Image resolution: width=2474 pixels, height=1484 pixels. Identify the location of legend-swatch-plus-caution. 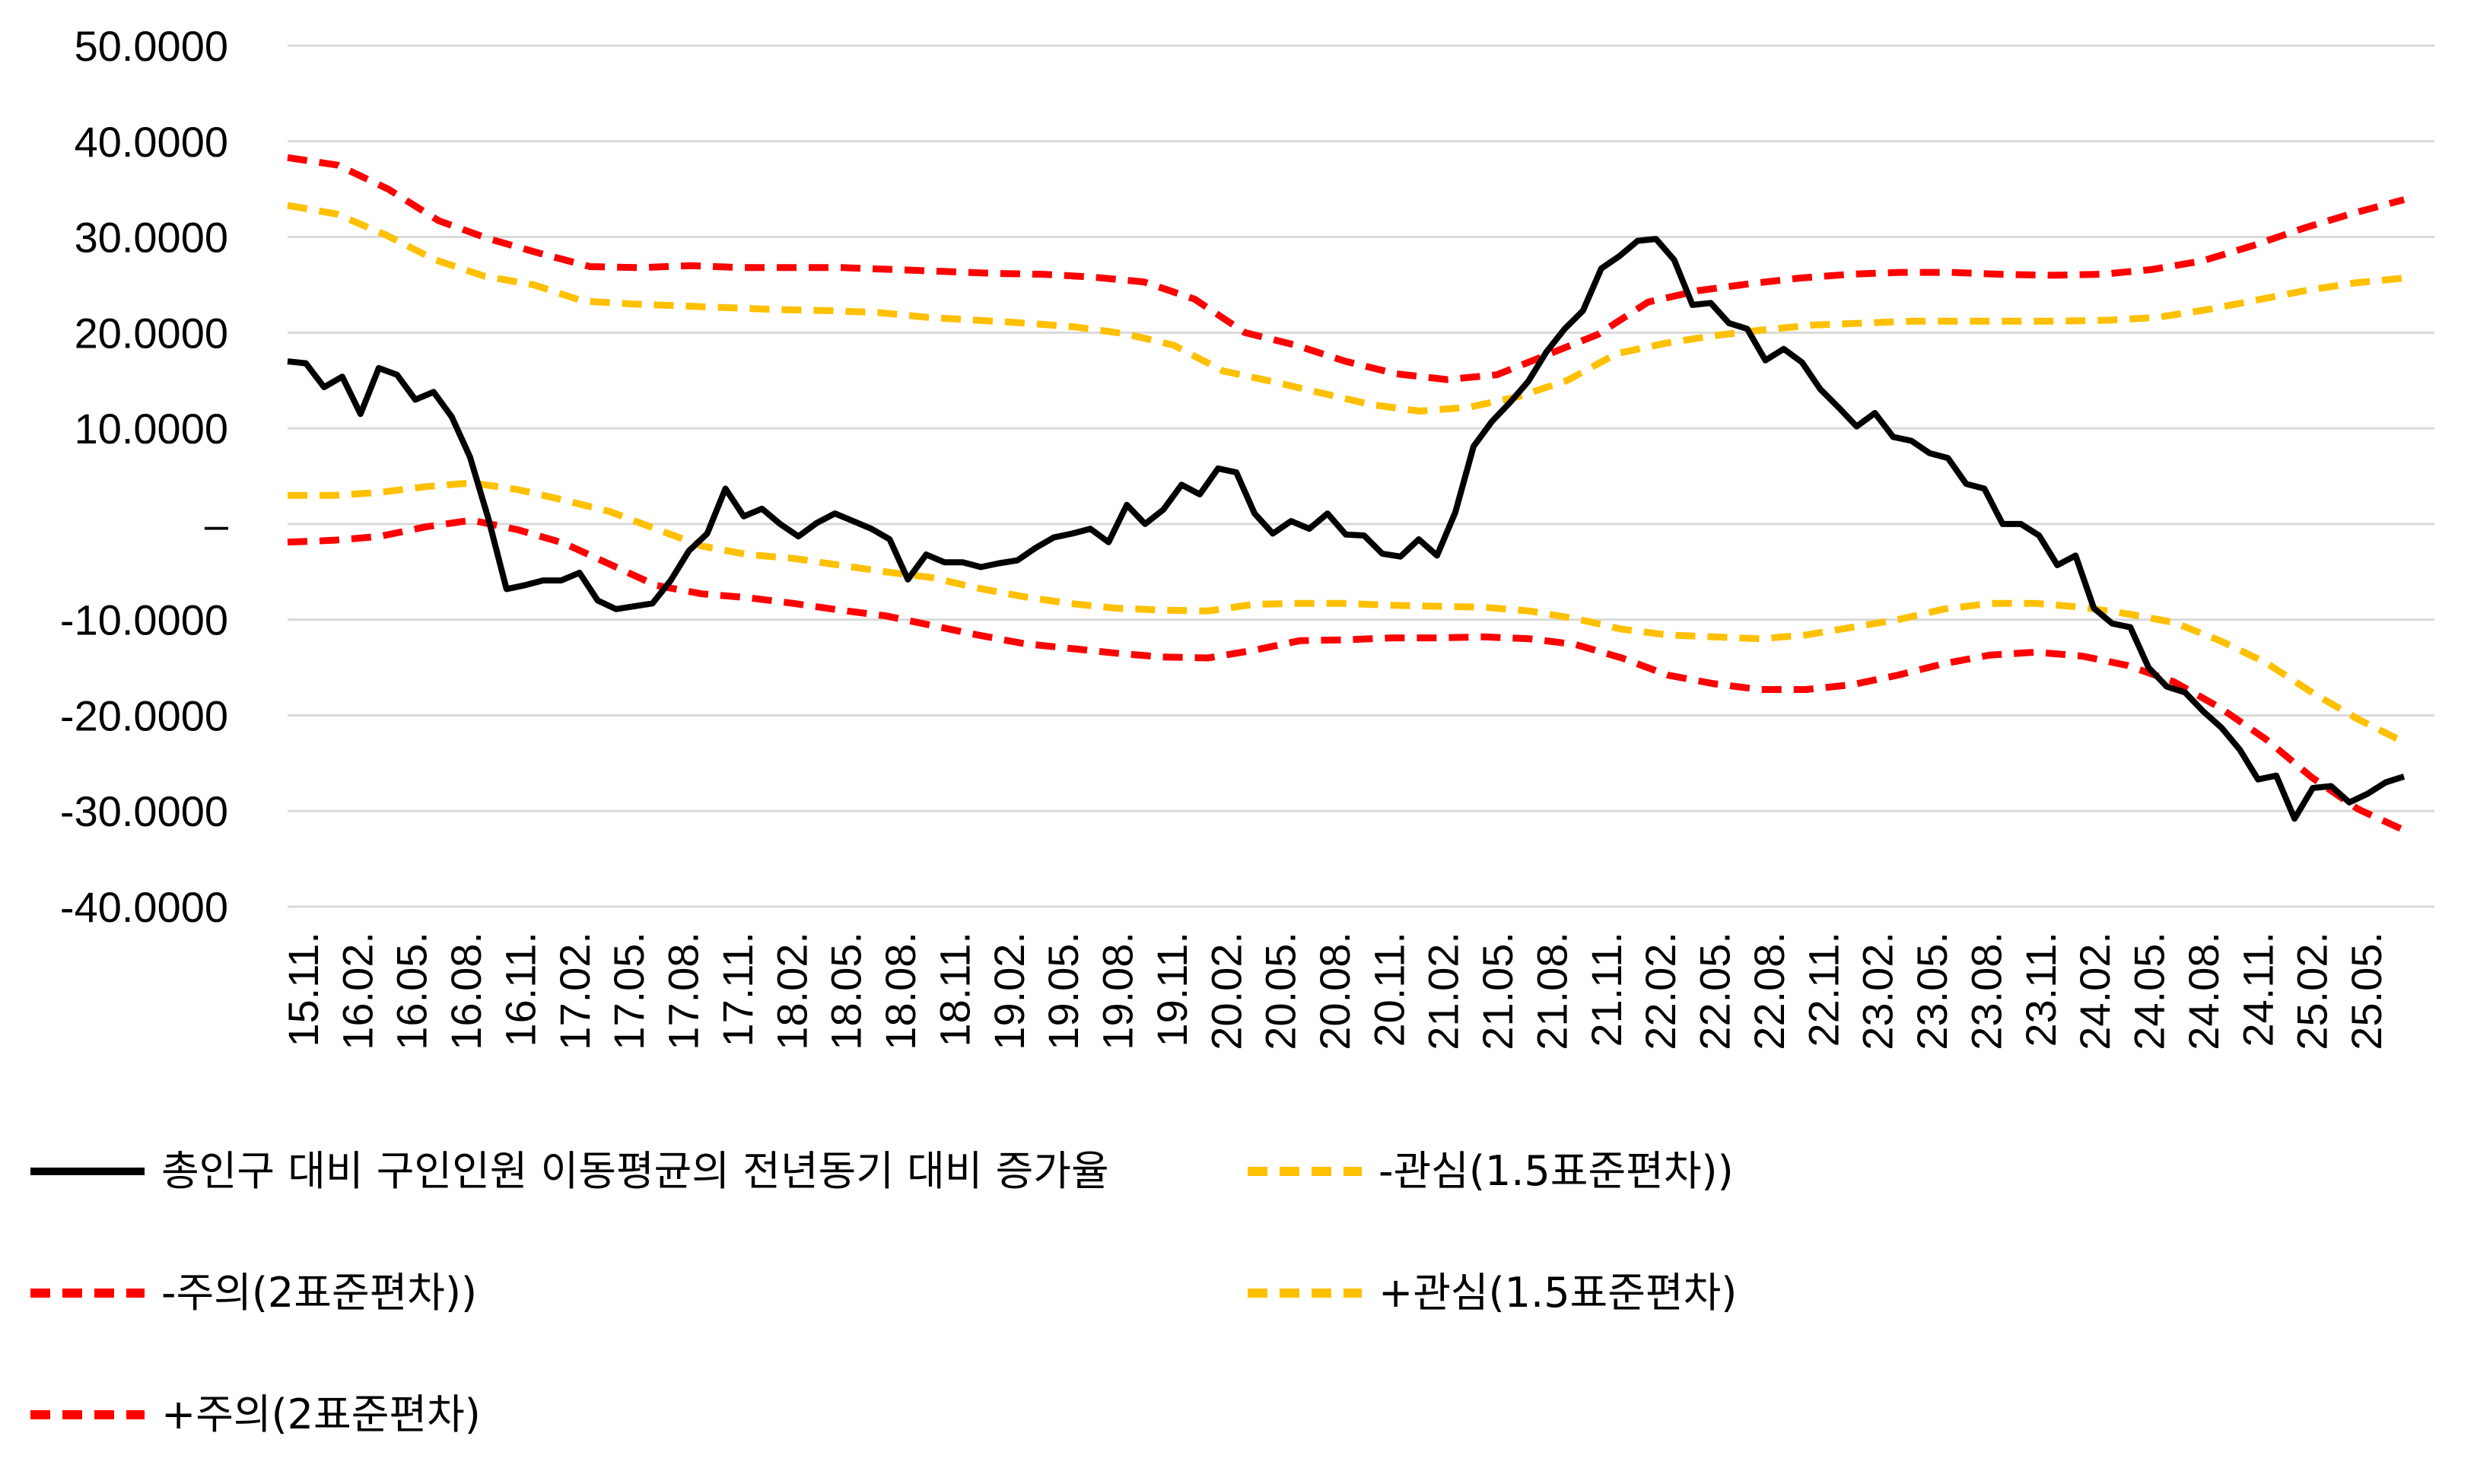
(1305, 1293).